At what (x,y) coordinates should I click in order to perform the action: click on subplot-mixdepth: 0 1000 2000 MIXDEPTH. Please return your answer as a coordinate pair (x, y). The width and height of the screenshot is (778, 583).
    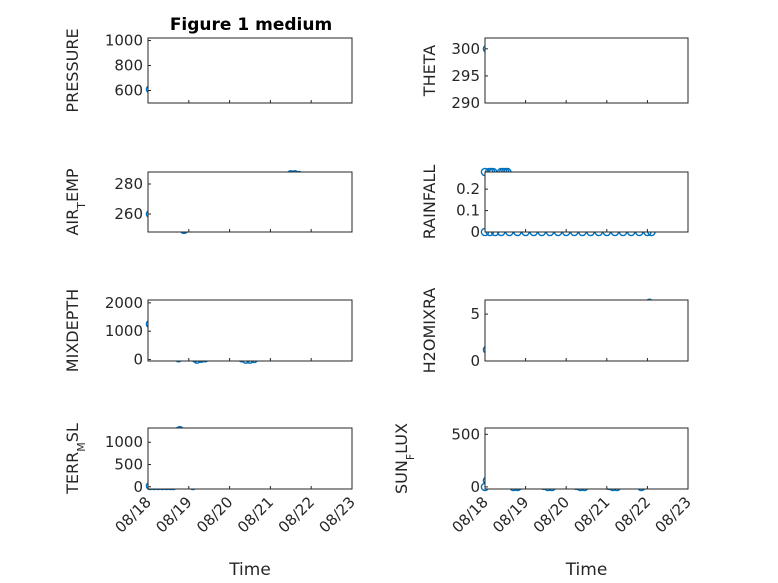
    Looking at the image, I should click on (208, 330).